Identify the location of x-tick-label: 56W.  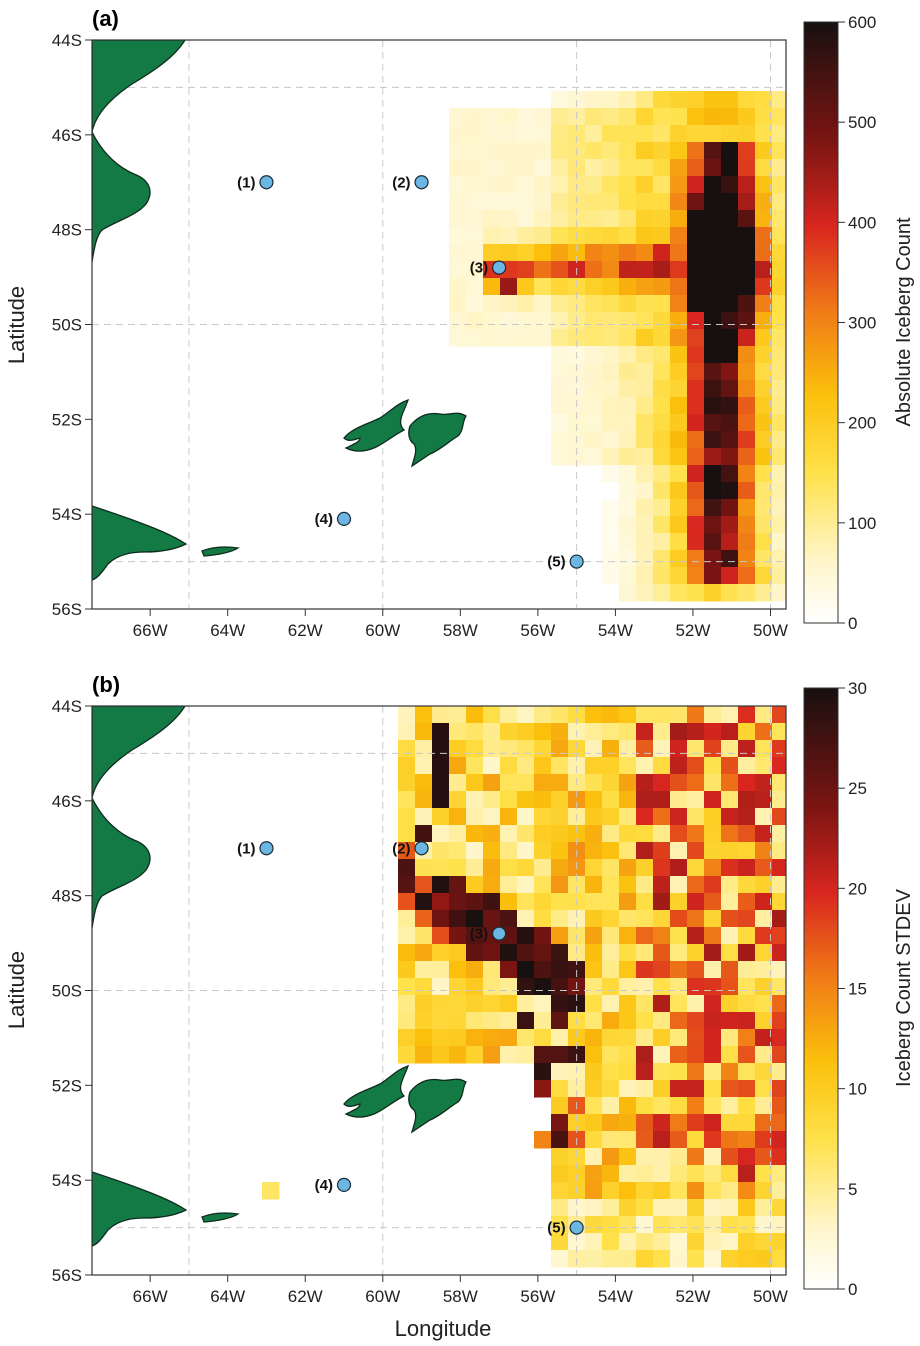
(537, 630).